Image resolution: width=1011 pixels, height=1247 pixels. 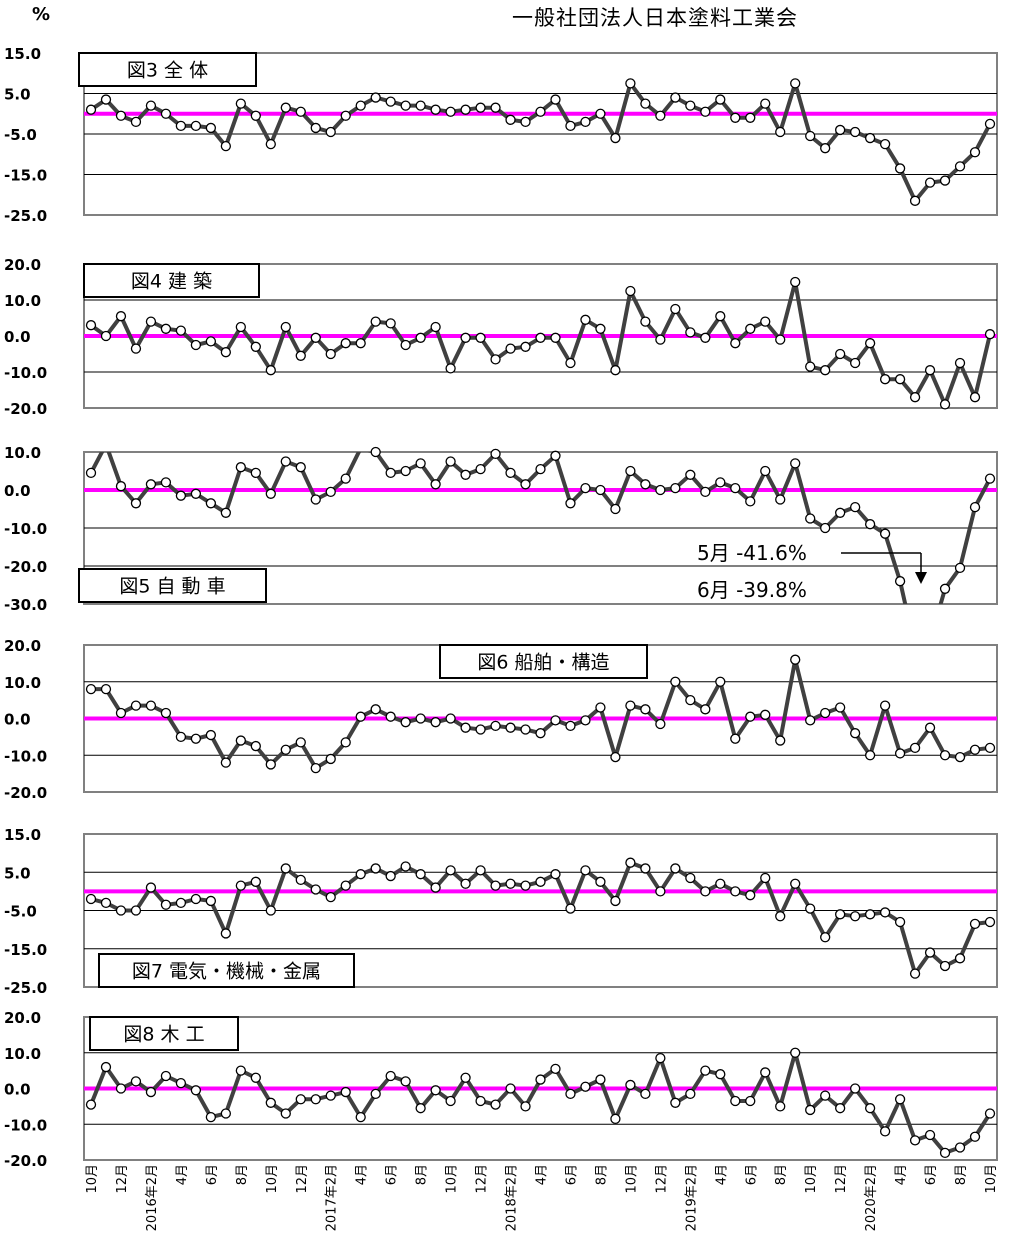 What do you see at coordinates (482, 1179) in the screenshot?
I see `x-tick-label: 12月` at bounding box center [482, 1179].